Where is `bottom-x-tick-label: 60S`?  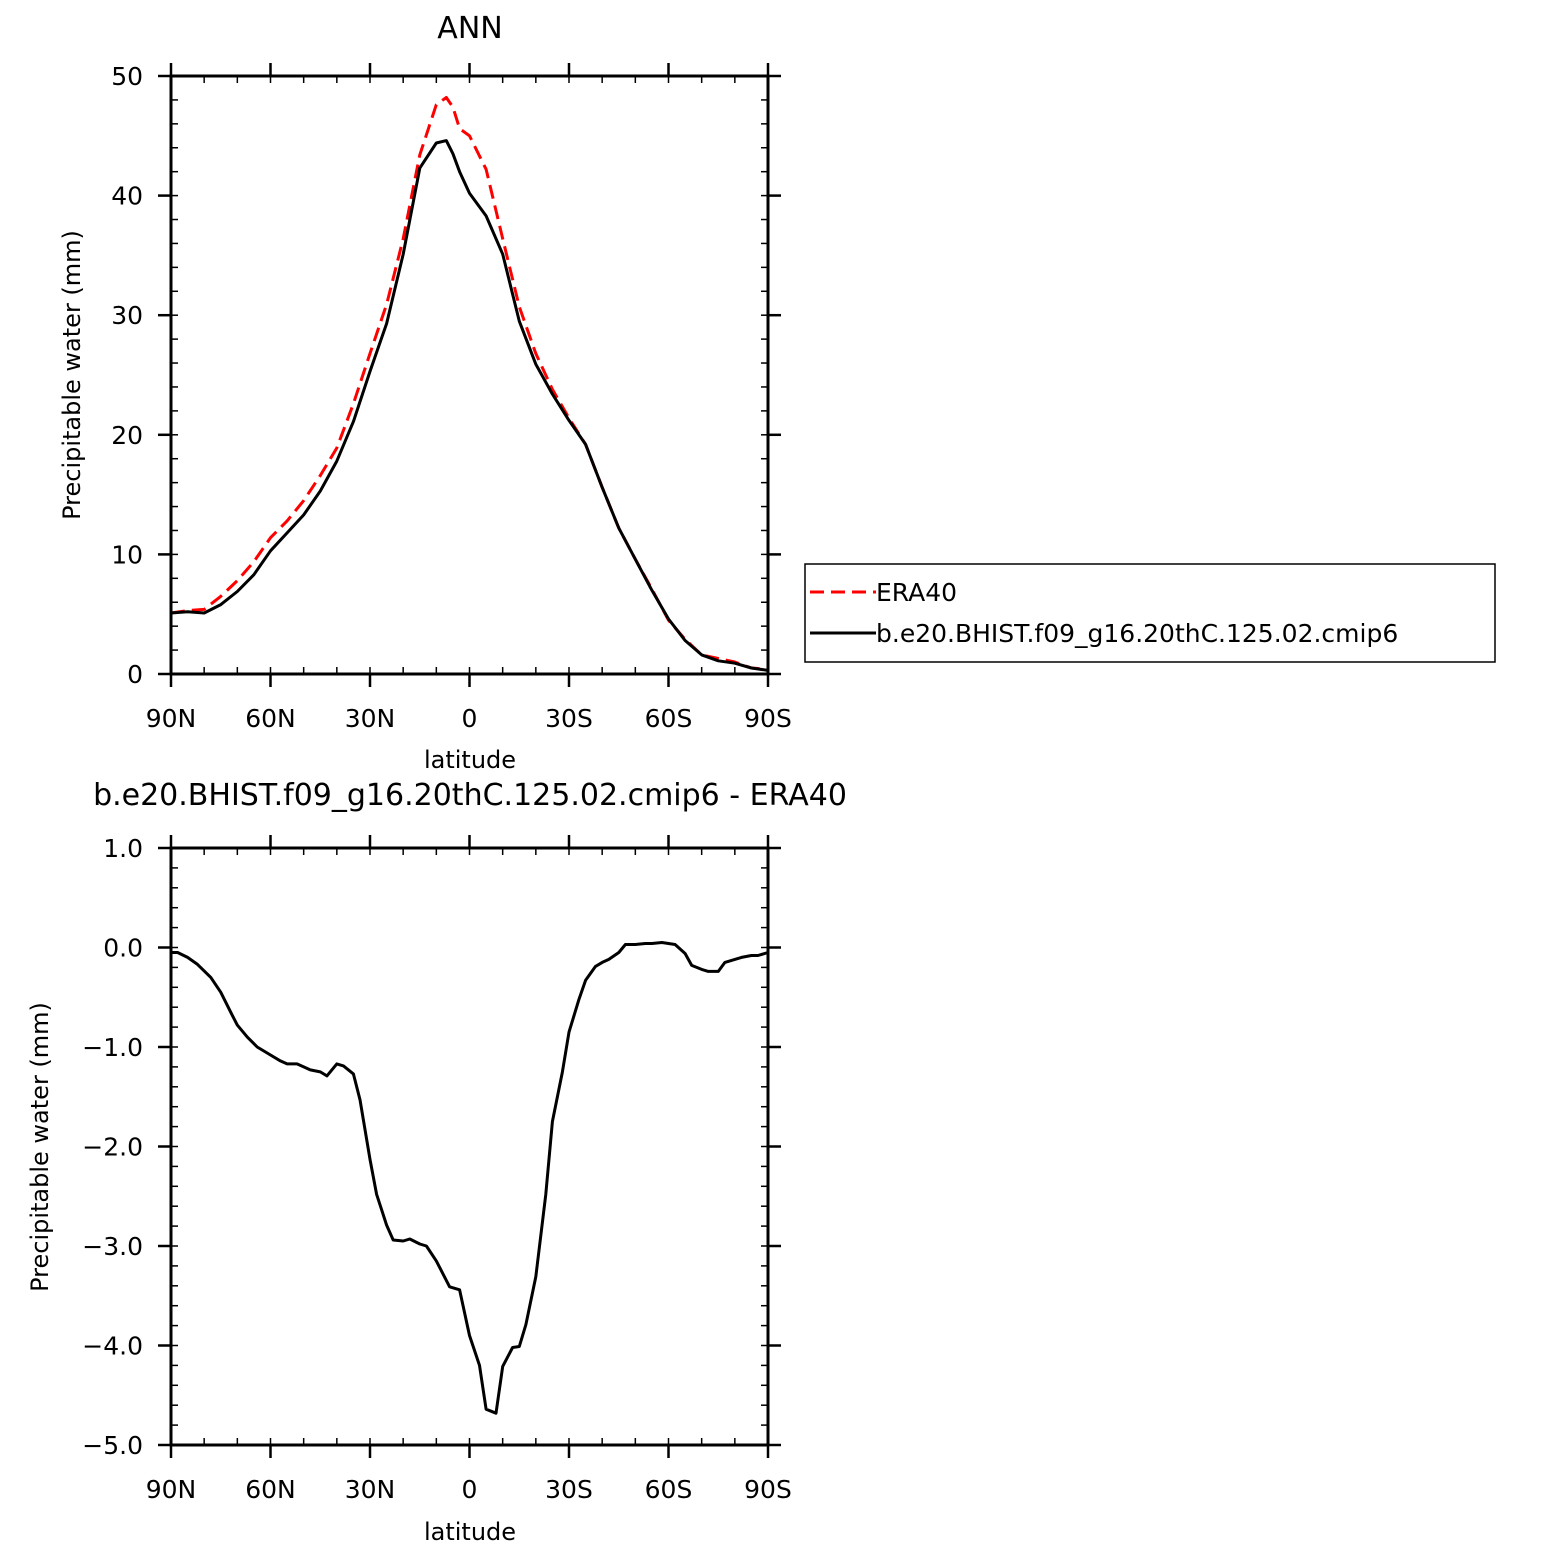
bottom-x-tick-label: 60S is located at coordinates (669, 1489).